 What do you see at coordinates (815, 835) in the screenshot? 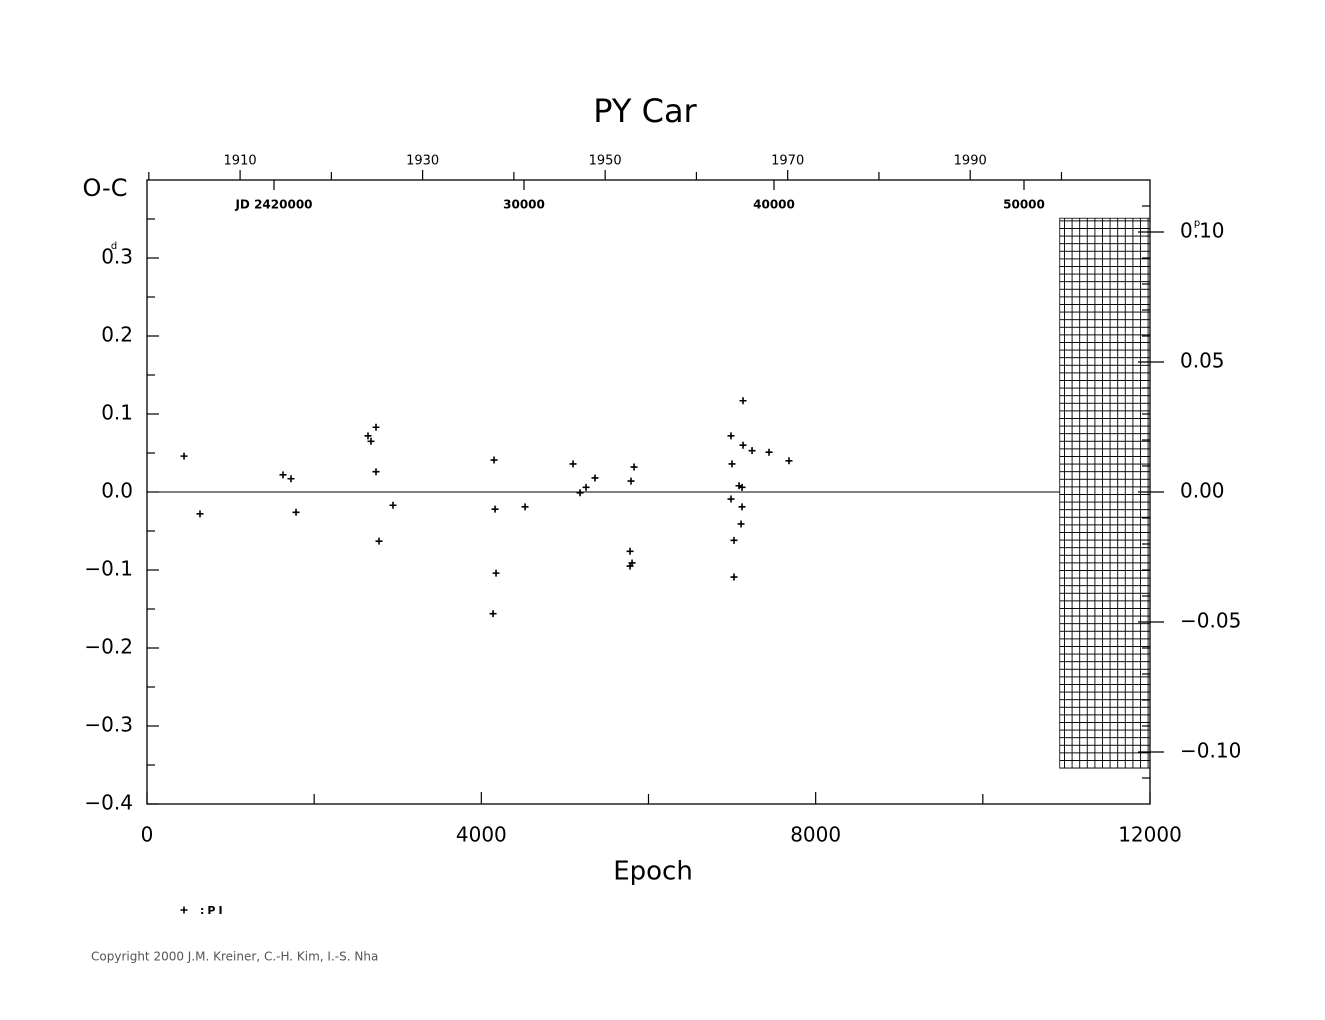
I see `x-tick-label: 8000` at bounding box center [815, 835].